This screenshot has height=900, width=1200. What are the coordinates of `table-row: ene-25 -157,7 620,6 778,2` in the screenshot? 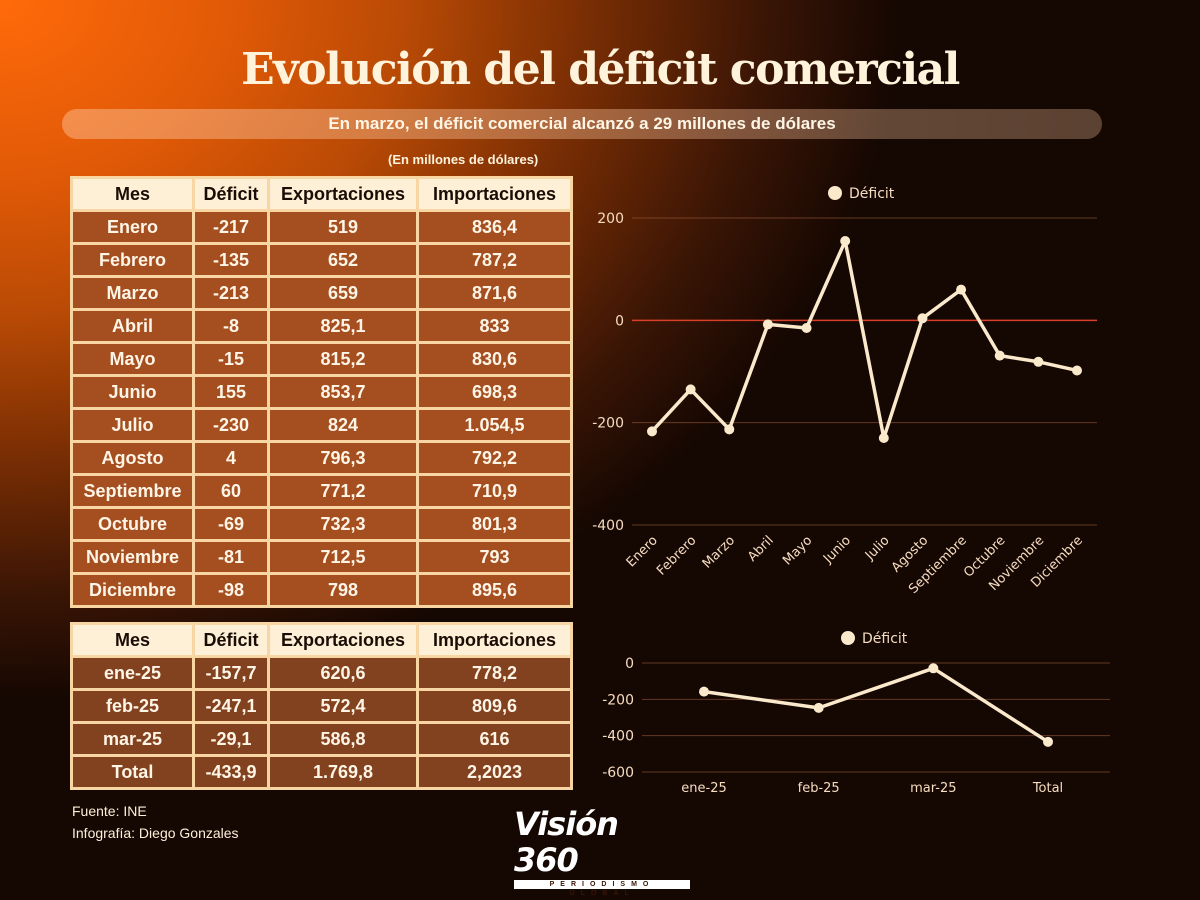 It's located at (321, 673).